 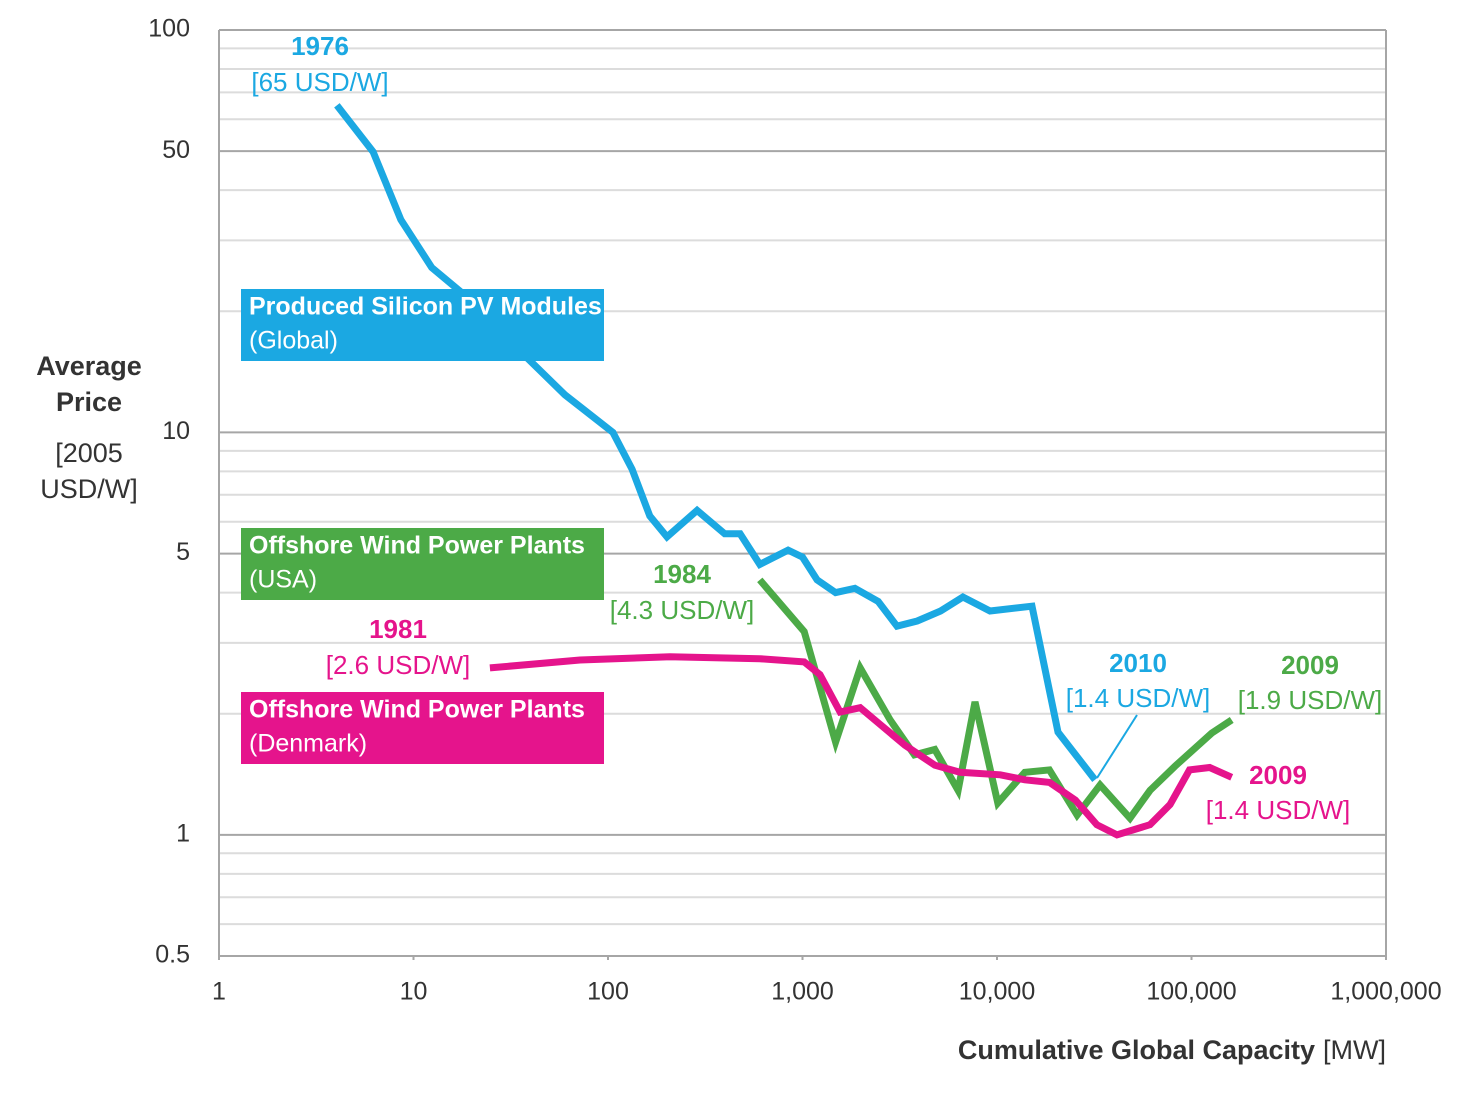 I want to click on x-axis-unit: [MW], so click(x=1354, y=1050).